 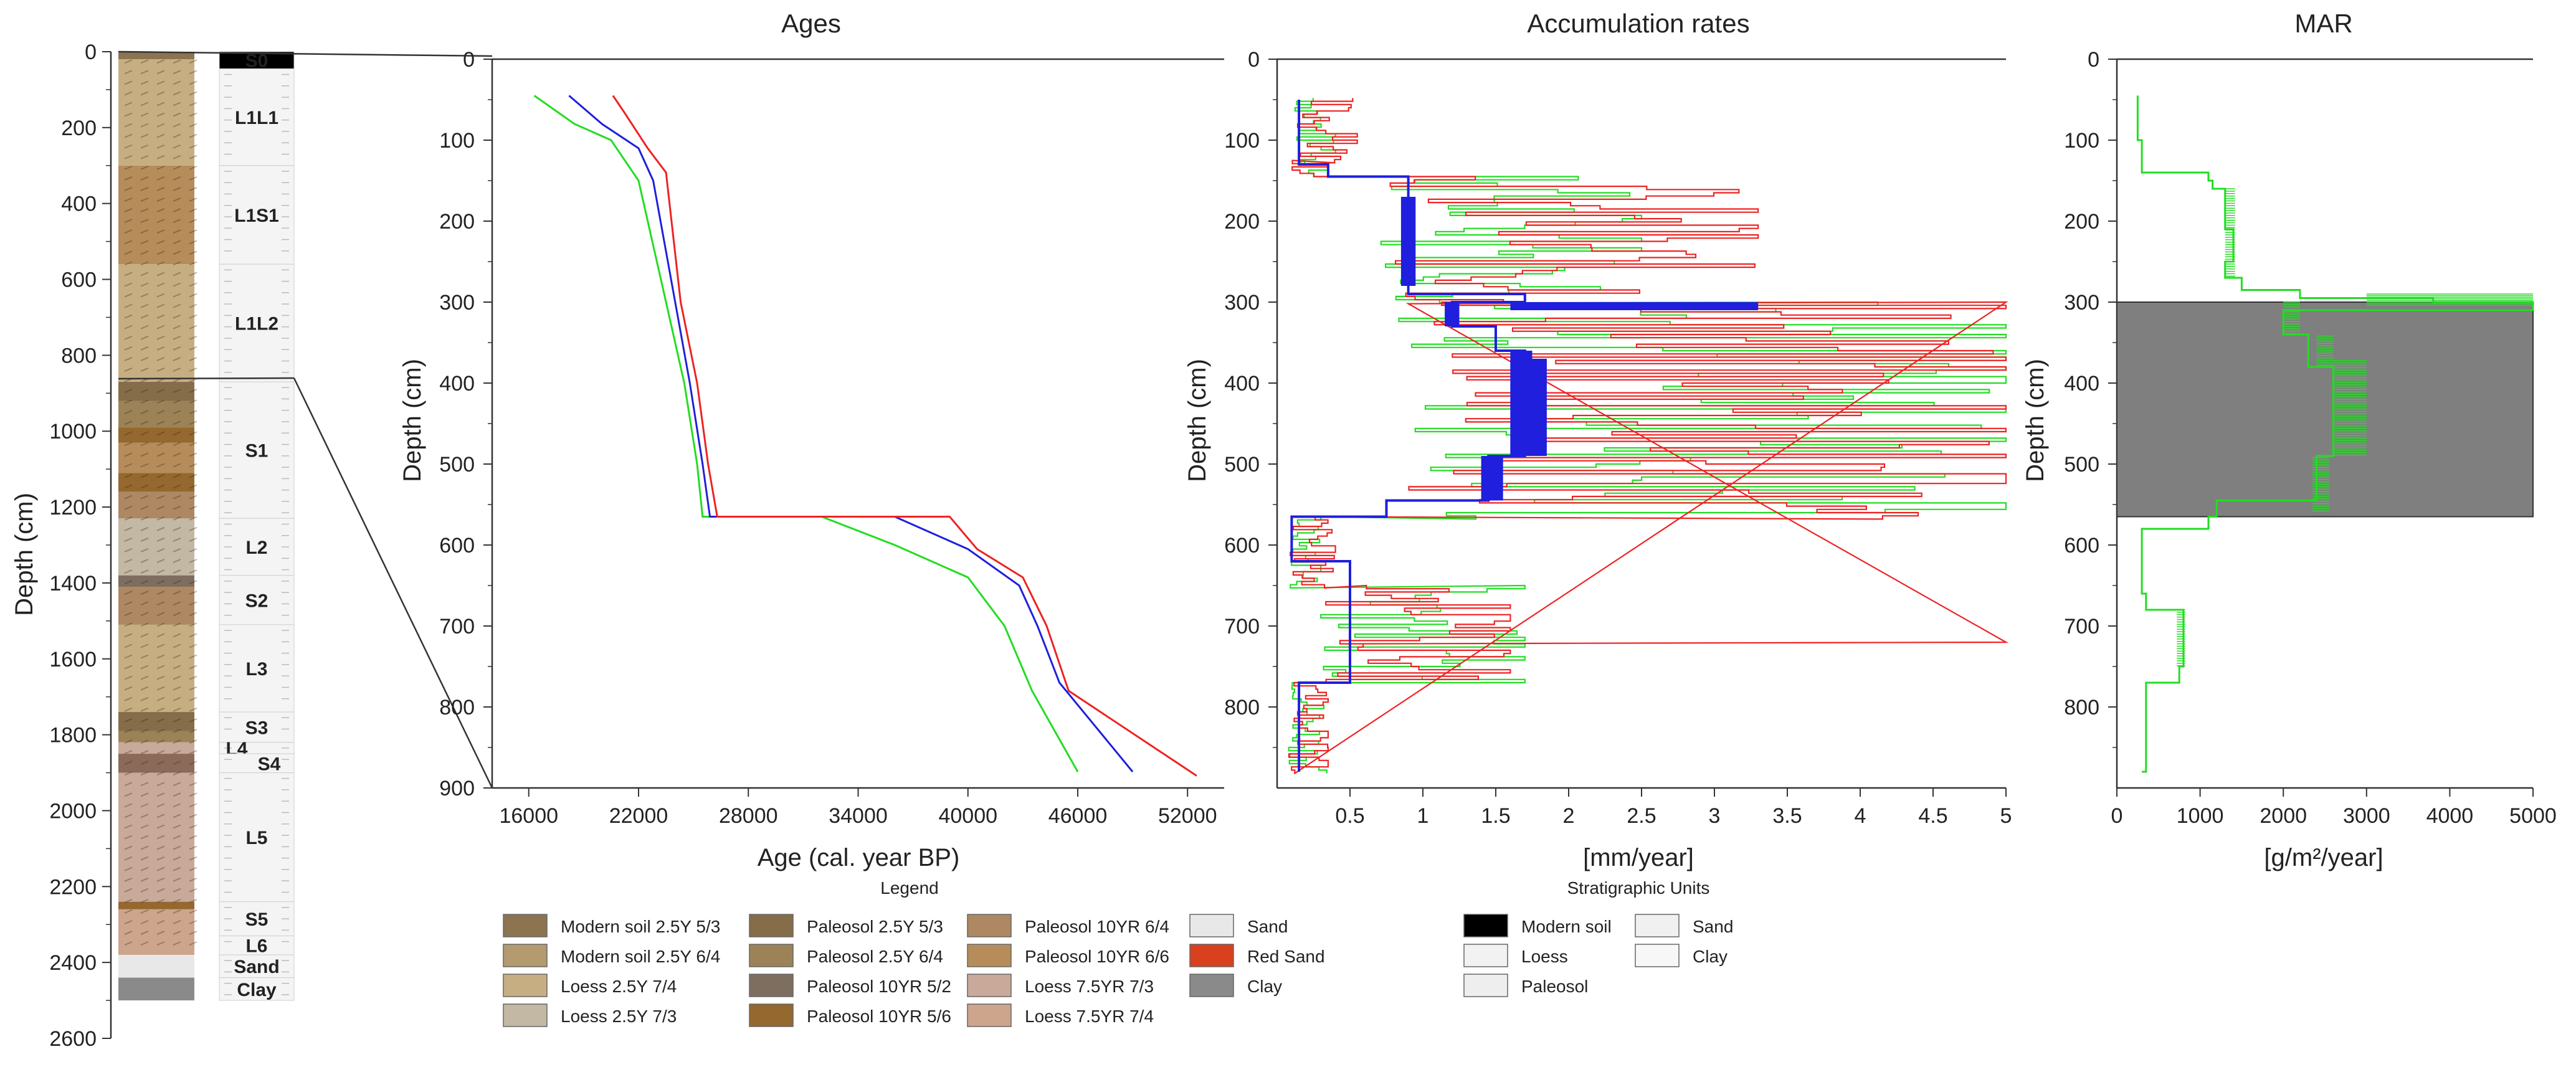 I want to click on ages-x-tick-label: 52000, so click(x=1187, y=816).